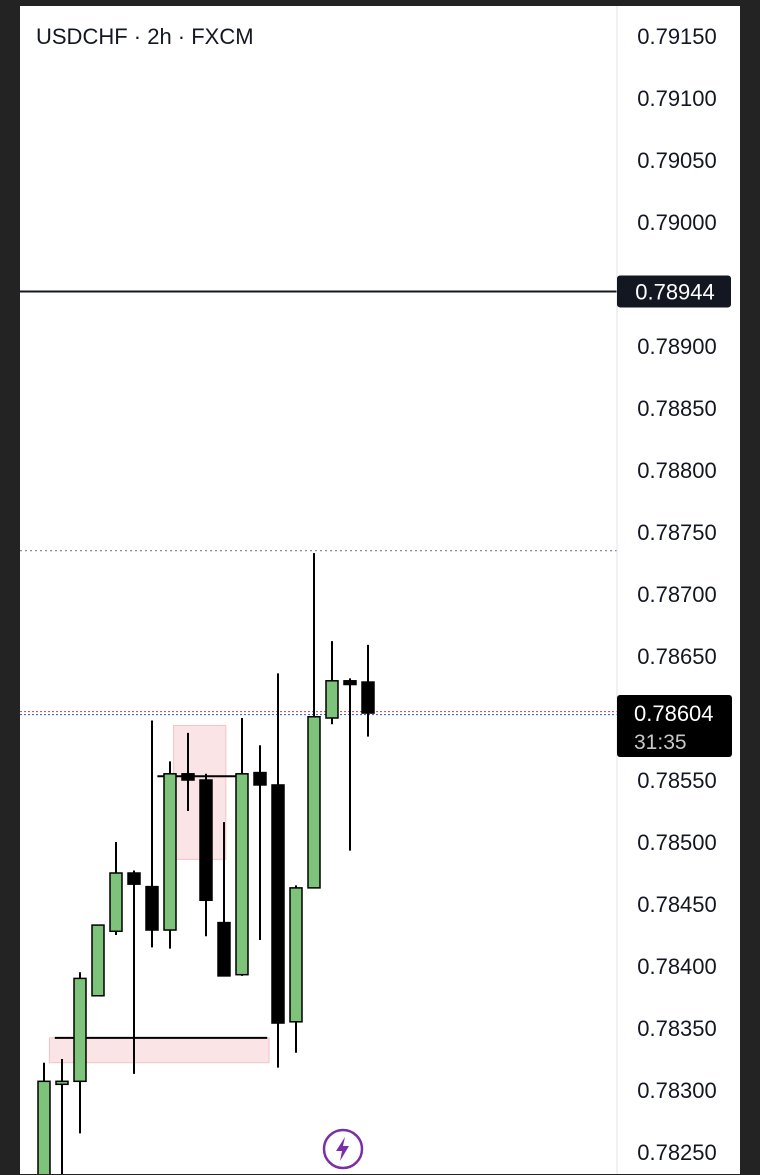 The width and height of the screenshot is (760, 1175). What do you see at coordinates (677, 656) in the screenshot?
I see `y-tick-label: 0.78650` at bounding box center [677, 656].